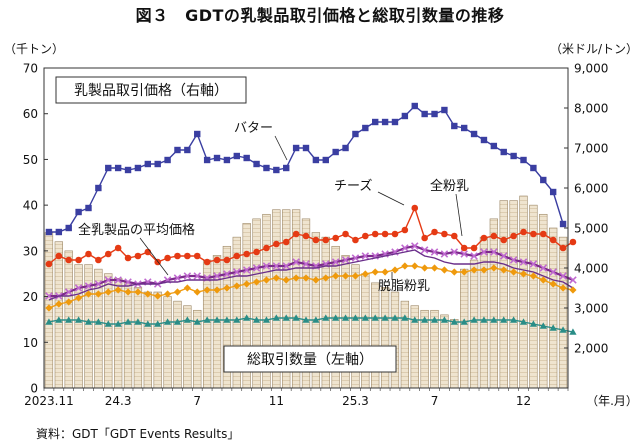 The width and height of the screenshot is (640, 443). Describe the element at coordinates (591, 309) in the screenshot. I see `right-tick-label: 3,000` at that location.